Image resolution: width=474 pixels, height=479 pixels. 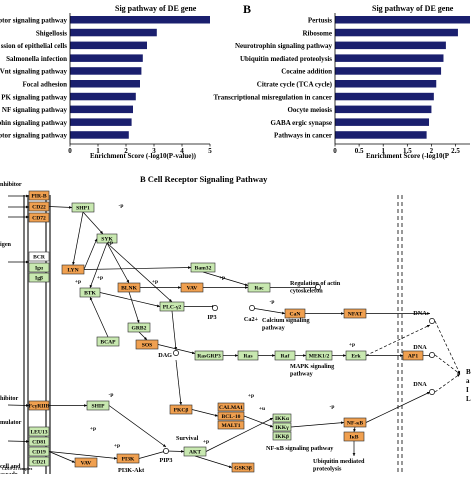 I want to click on node-label: SHP1, so click(x=83, y=209).